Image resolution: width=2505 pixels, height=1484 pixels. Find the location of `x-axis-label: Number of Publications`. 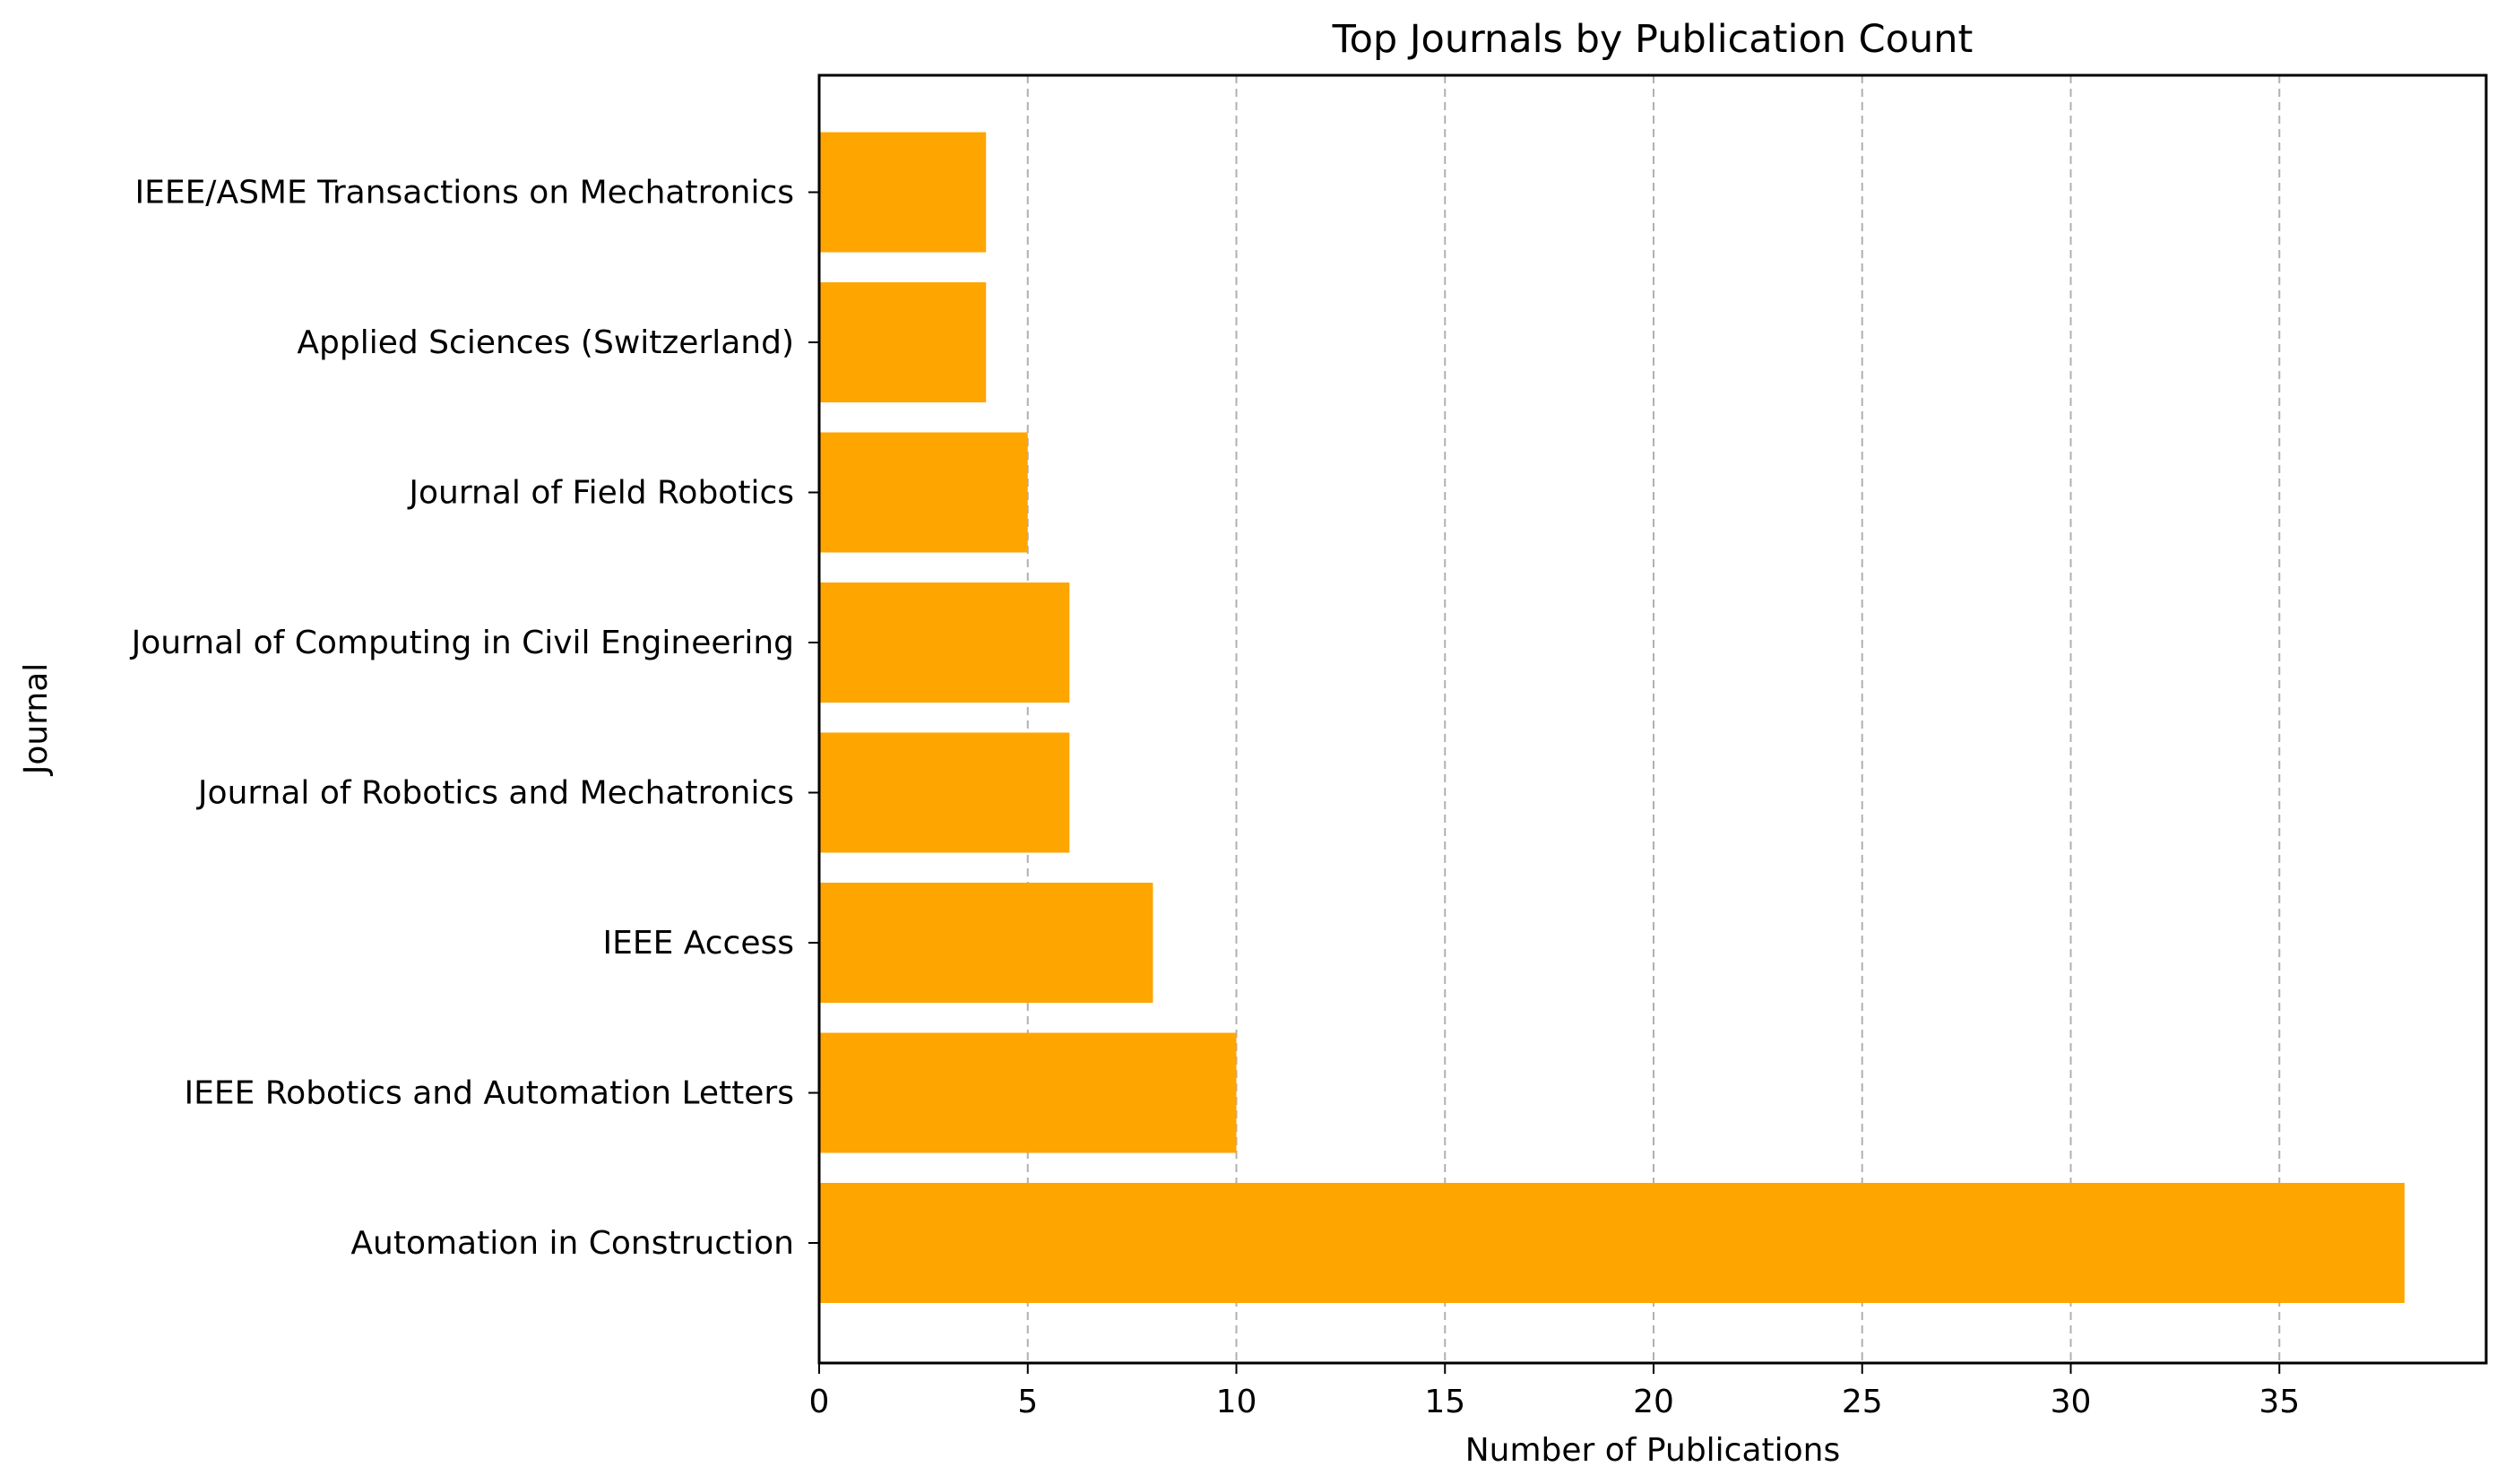

x-axis-label: Number of Publications is located at coordinates (1653, 1450).